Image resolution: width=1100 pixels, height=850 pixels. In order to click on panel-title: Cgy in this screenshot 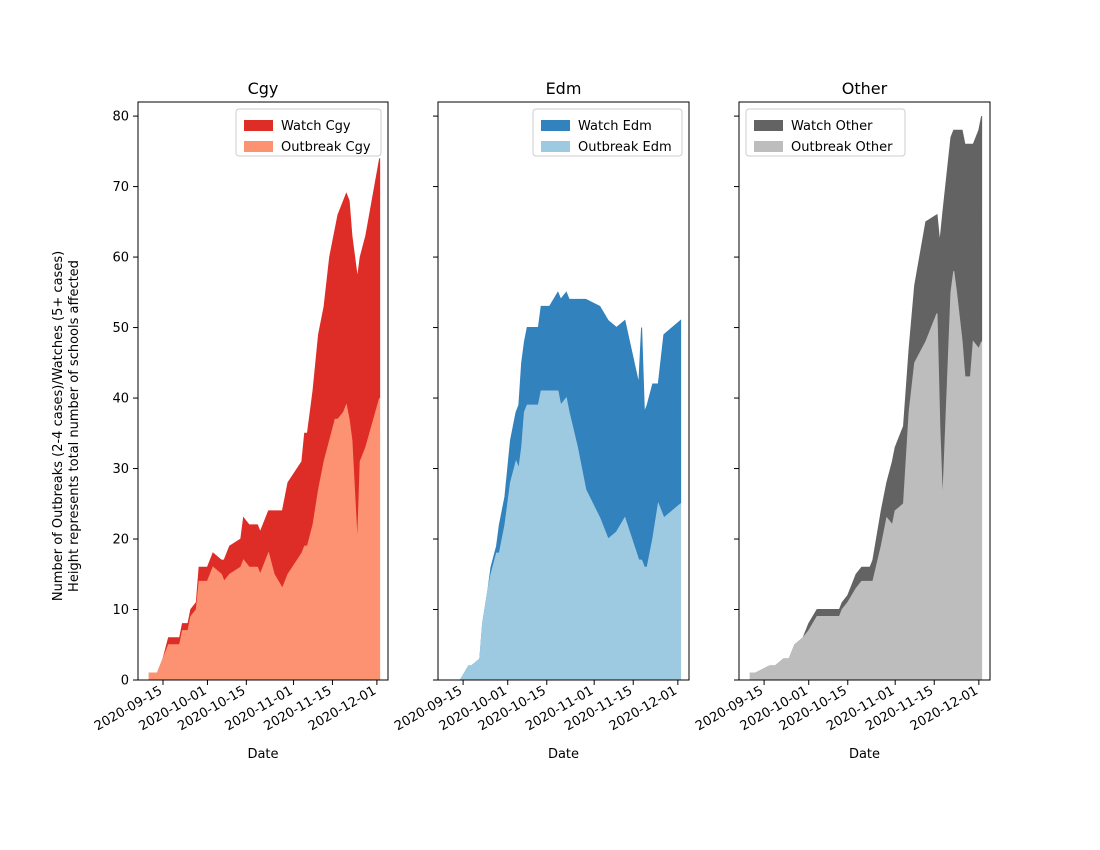, I will do `click(263, 88)`.